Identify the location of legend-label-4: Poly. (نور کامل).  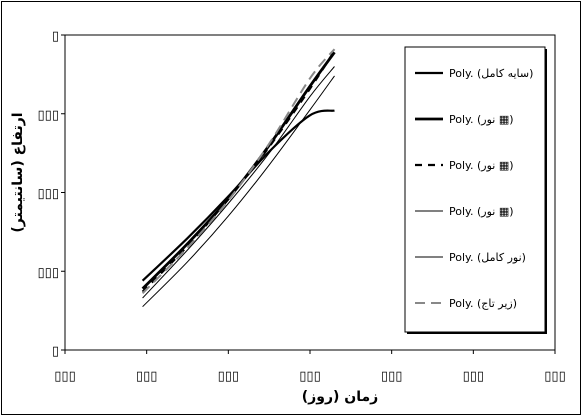
(487, 257).